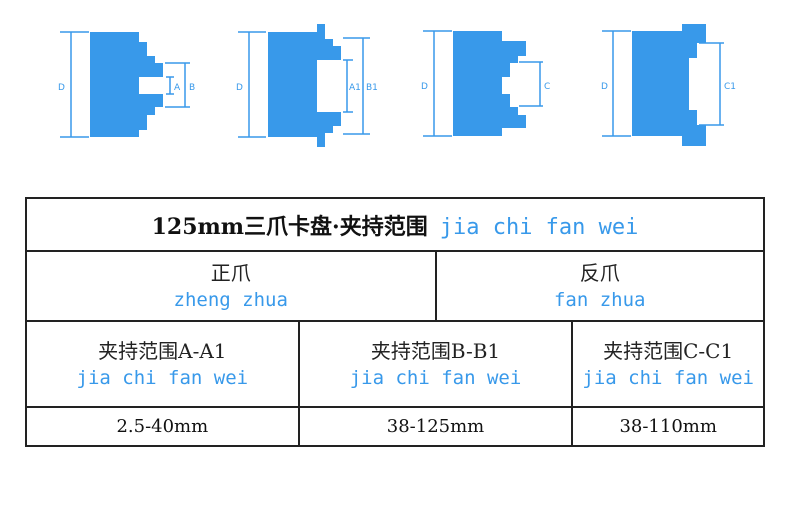 The image size is (790, 506). What do you see at coordinates (231, 286) in the screenshot?
I see `group-forward-jaw: 正爪 zheng zhua` at bounding box center [231, 286].